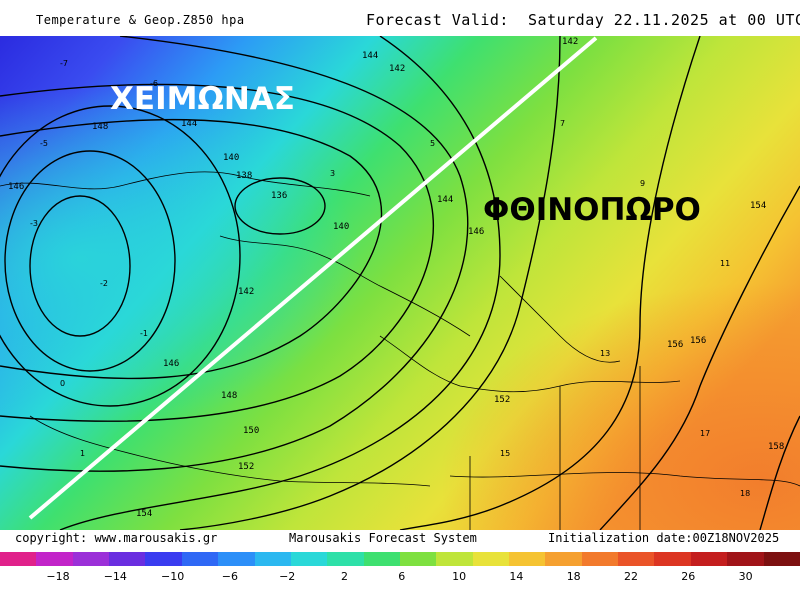 This screenshot has height=600, width=800. What do you see at coordinates (332, 173) in the screenshot?
I see `temp-value: 3` at bounding box center [332, 173].